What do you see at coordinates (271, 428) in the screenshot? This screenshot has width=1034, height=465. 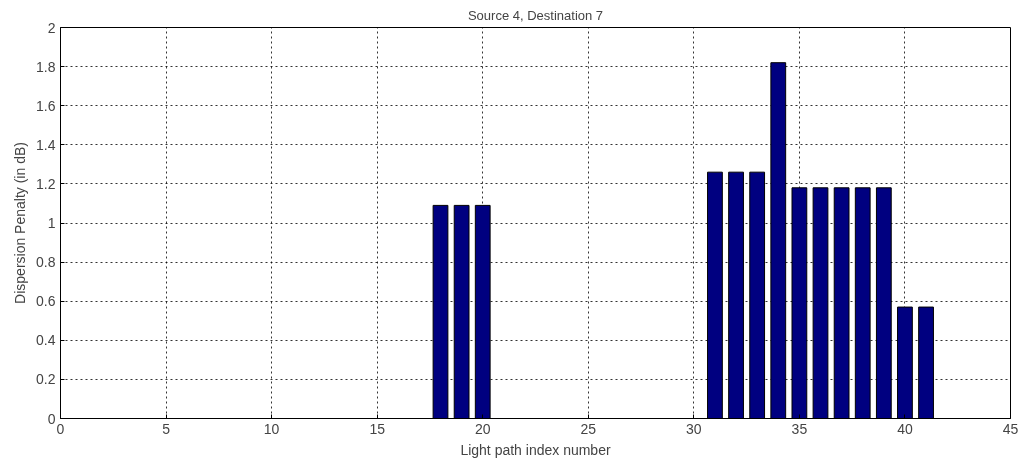 I see `x-tick-label: 10` at bounding box center [271, 428].